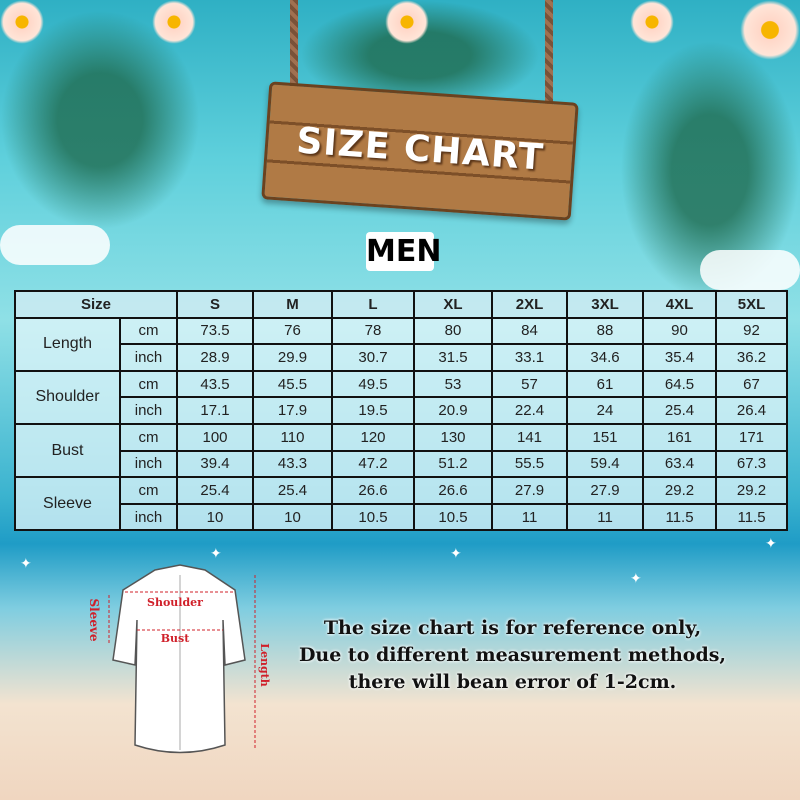 Image resolution: width=800 pixels, height=800 pixels. I want to click on table-cell: 151, so click(605, 437).